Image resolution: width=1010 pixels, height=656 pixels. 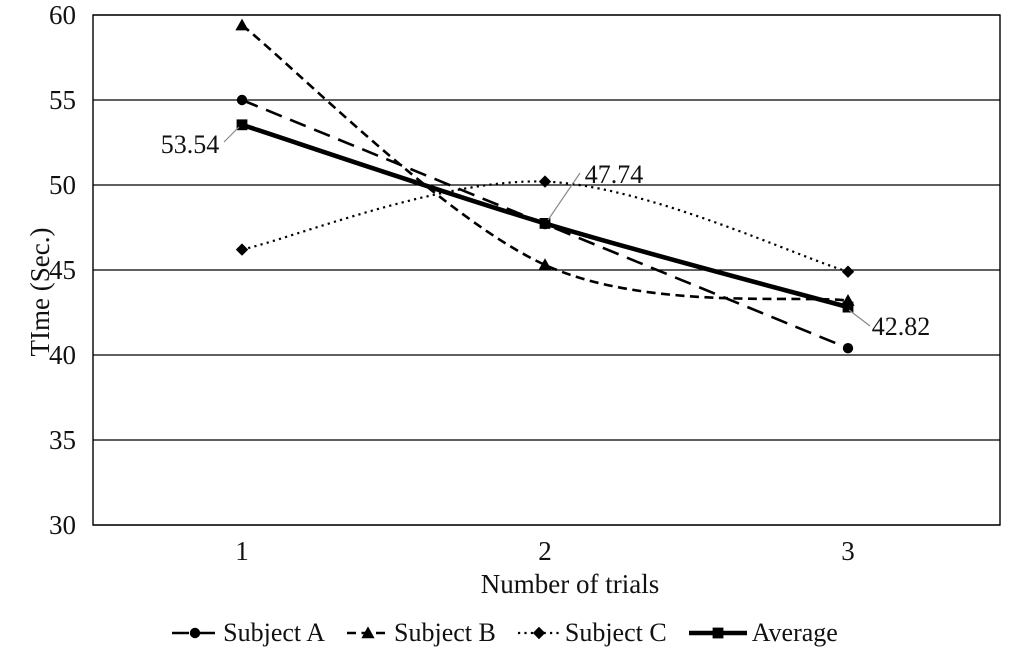 I want to click on y-tick-label-60: 60, so click(x=62, y=15).